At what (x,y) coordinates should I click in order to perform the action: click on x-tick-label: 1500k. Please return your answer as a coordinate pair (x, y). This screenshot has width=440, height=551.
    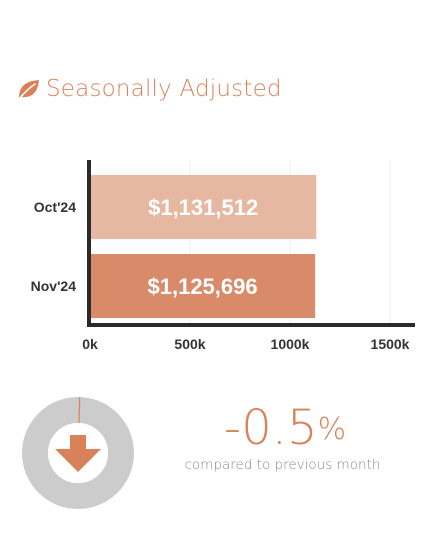
    Looking at the image, I should click on (390, 344).